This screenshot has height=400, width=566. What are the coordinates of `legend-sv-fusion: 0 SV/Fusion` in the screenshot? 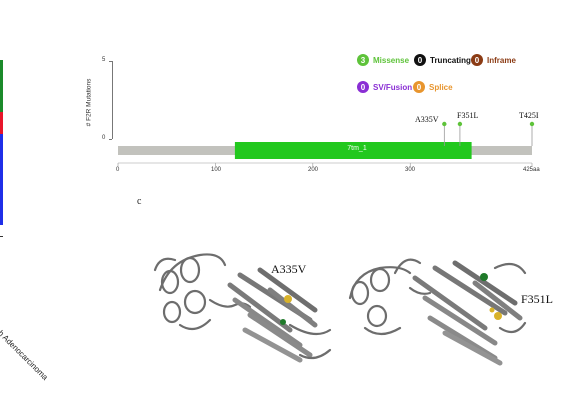 It's located at (384, 87).